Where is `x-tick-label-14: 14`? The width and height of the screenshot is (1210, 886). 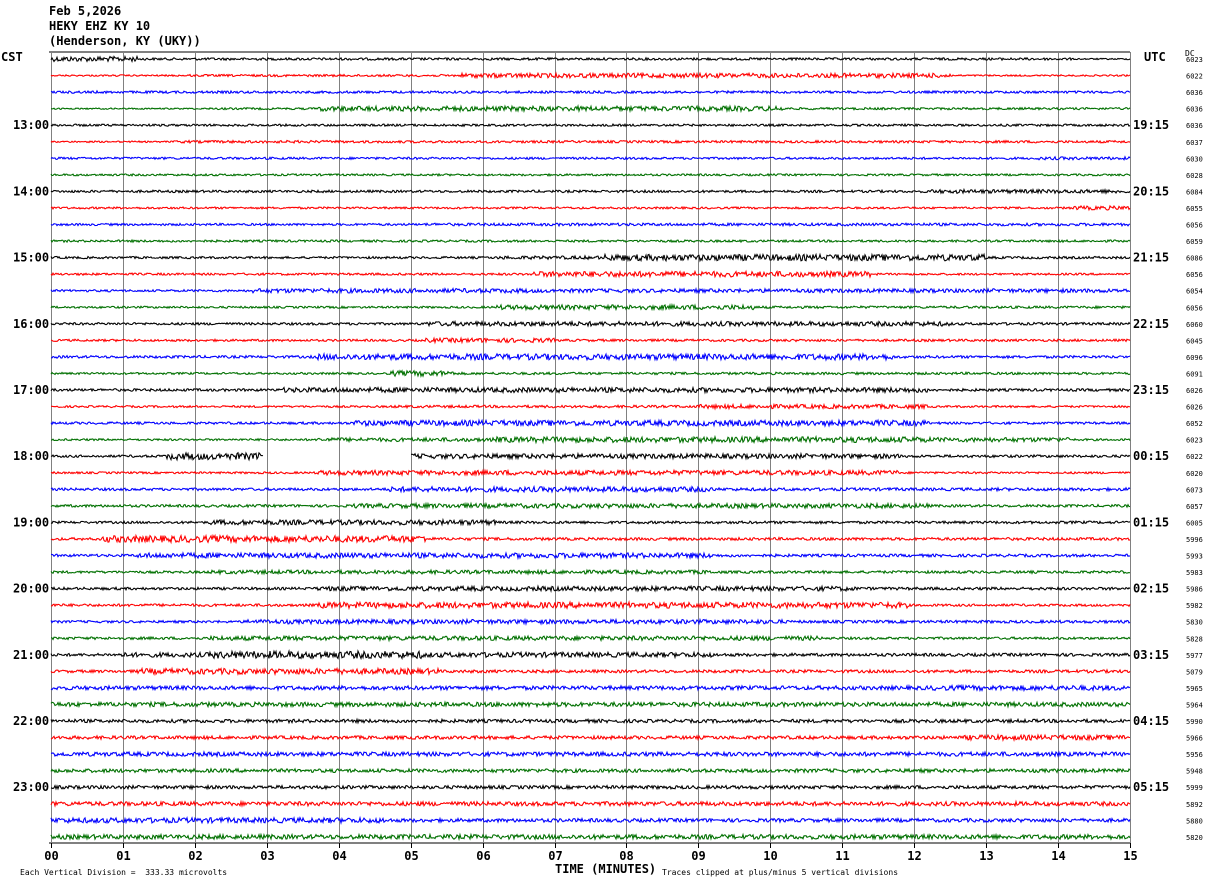 x-tick-label-14: 14 is located at coordinates (1058, 856).